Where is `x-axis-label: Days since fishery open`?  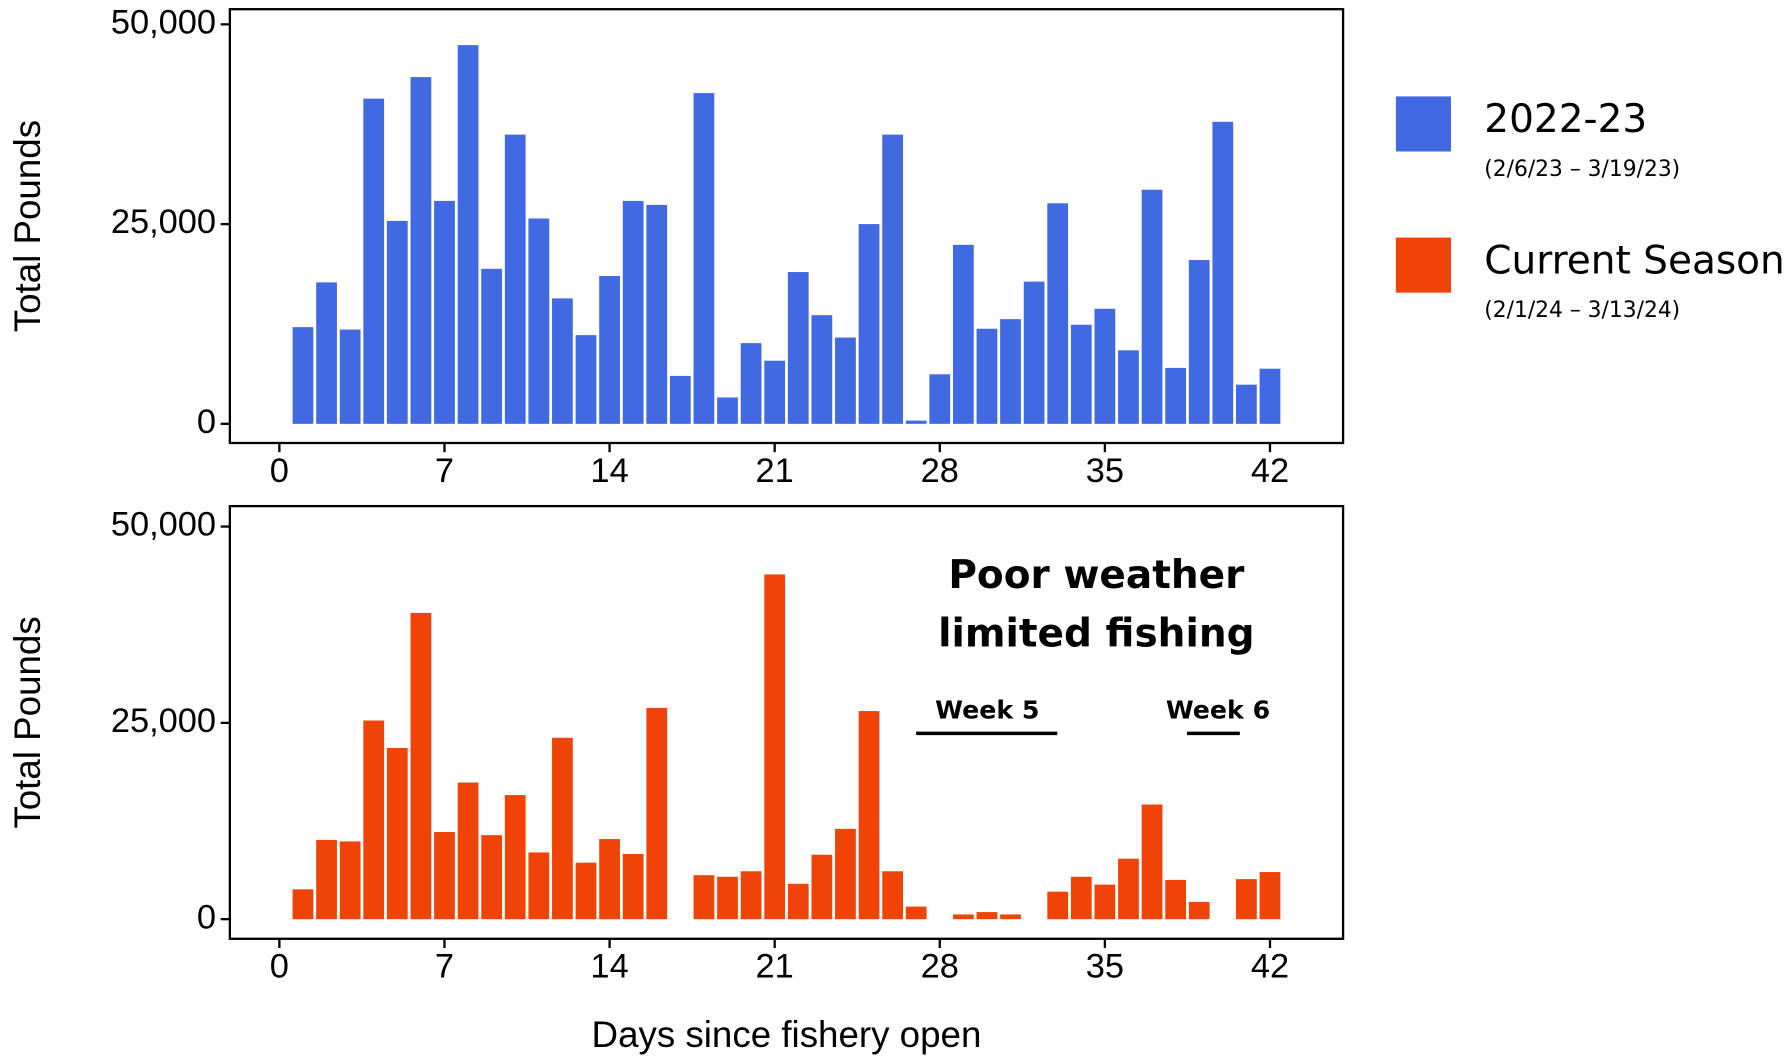 x-axis-label: Days since fishery open is located at coordinates (787, 1034).